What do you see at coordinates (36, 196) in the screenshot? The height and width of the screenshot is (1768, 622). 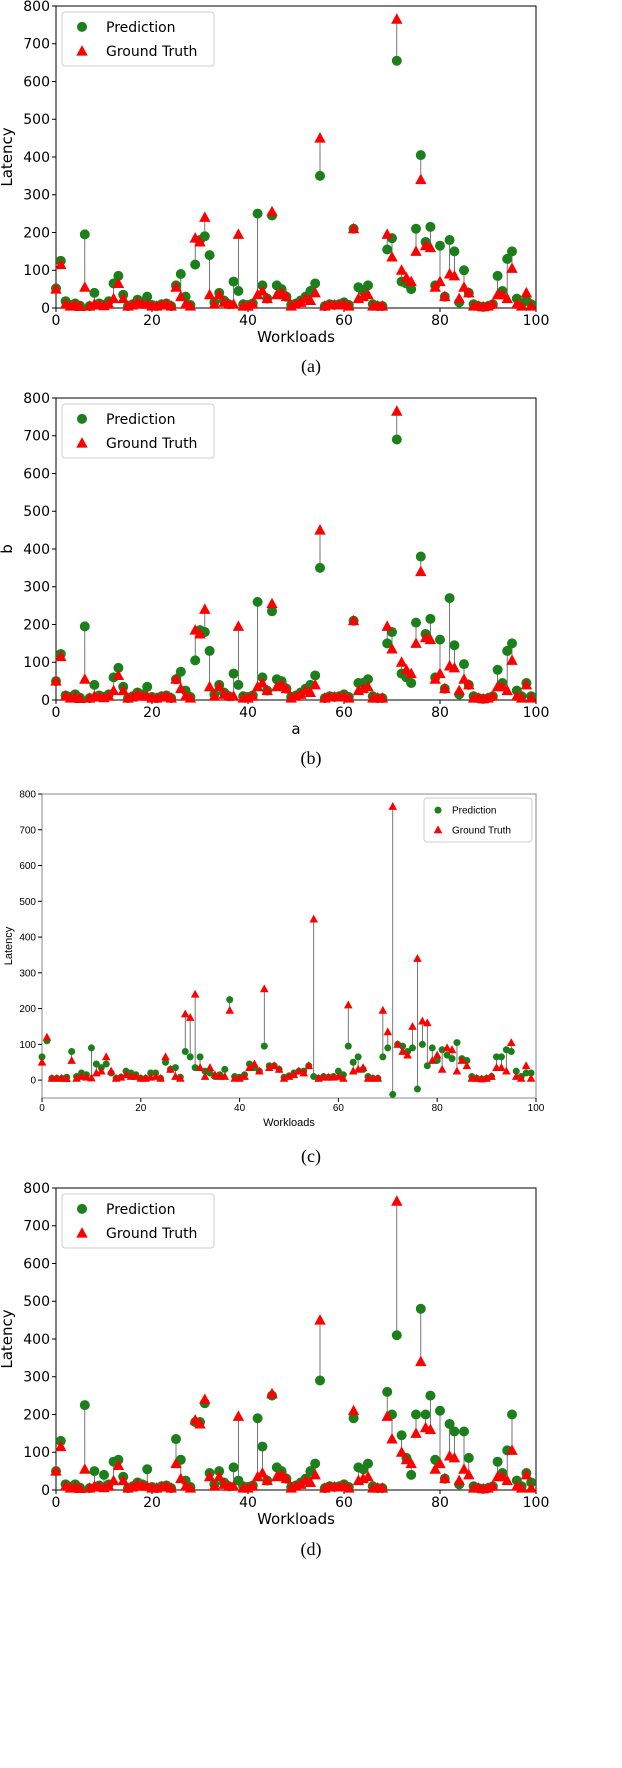 I see `y-tick-label: 300` at bounding box center [36, 196].